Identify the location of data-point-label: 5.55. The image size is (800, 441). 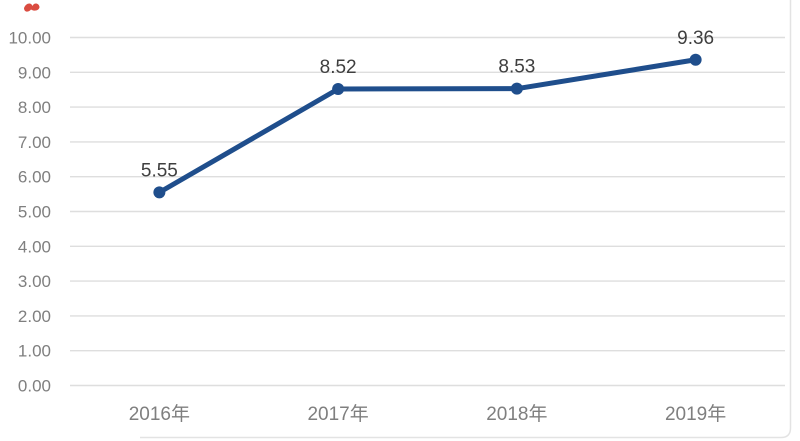
(159, 170).